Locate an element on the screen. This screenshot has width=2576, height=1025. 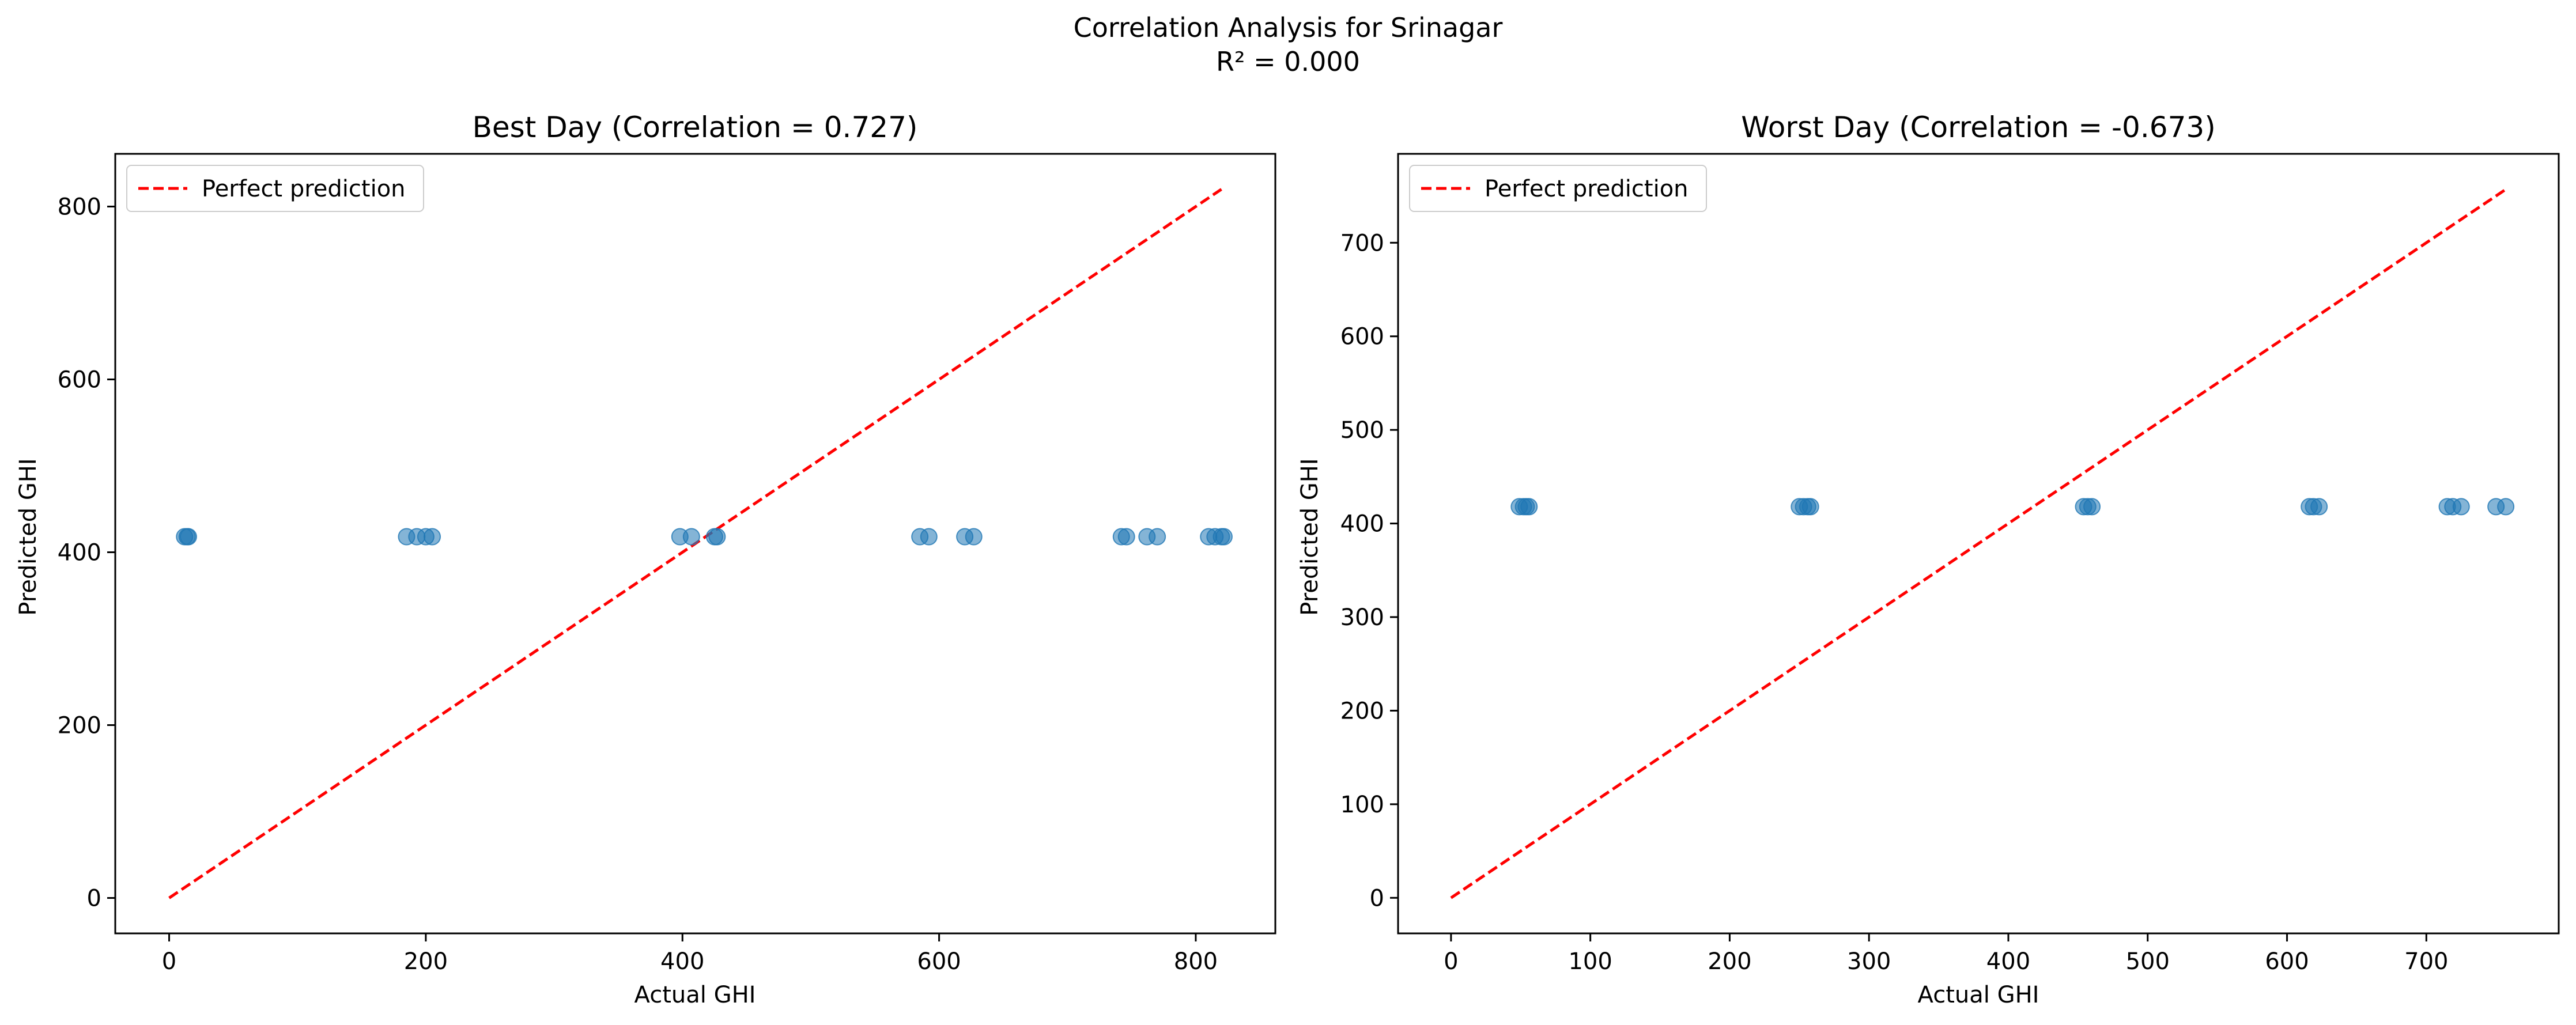
figure-suptitle-line2: R² = 0.000 is located at coordinates (1288, 61).